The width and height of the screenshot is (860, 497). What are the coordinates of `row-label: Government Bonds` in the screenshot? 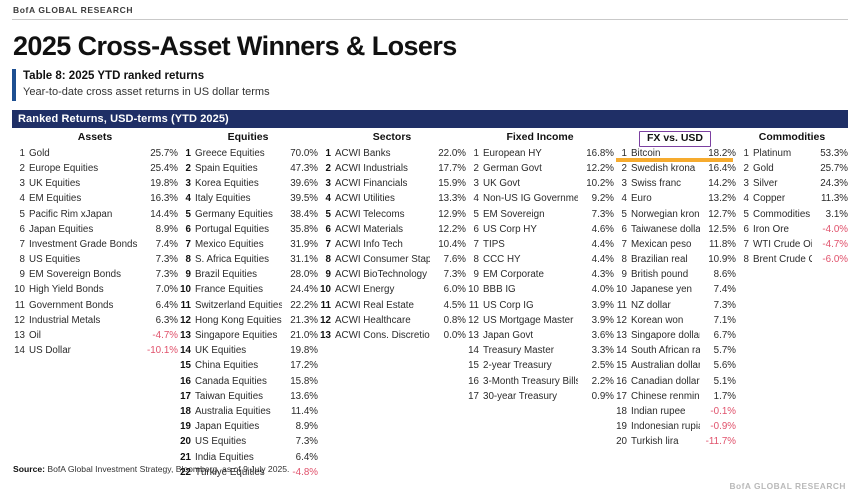 It's located at (71, 305).